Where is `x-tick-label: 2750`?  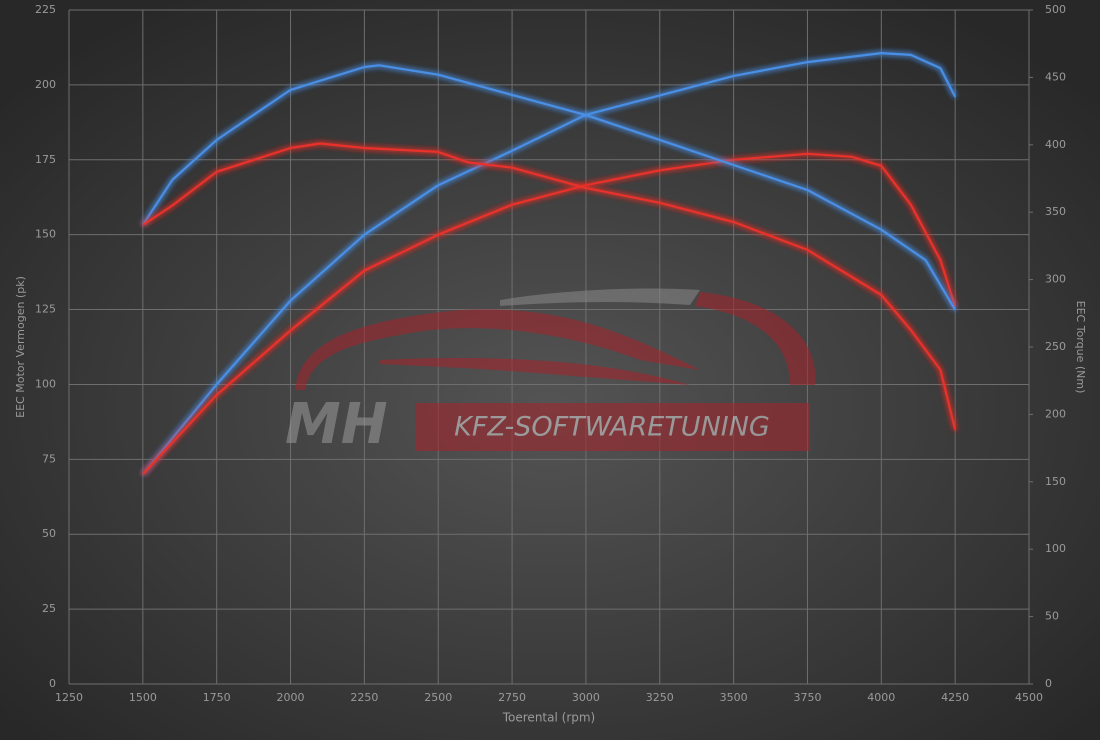 x-tick-label: 2750 is located at coordinates (512, 697).